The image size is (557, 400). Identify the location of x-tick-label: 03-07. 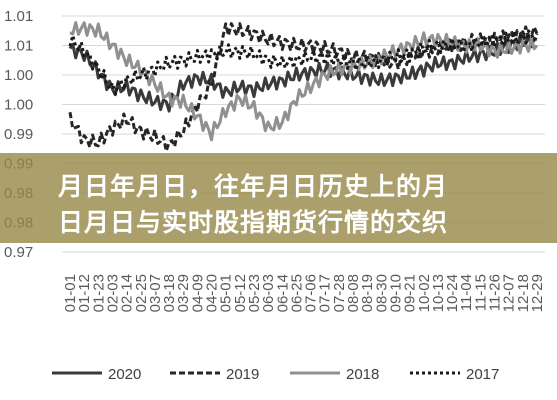
(155, 293).